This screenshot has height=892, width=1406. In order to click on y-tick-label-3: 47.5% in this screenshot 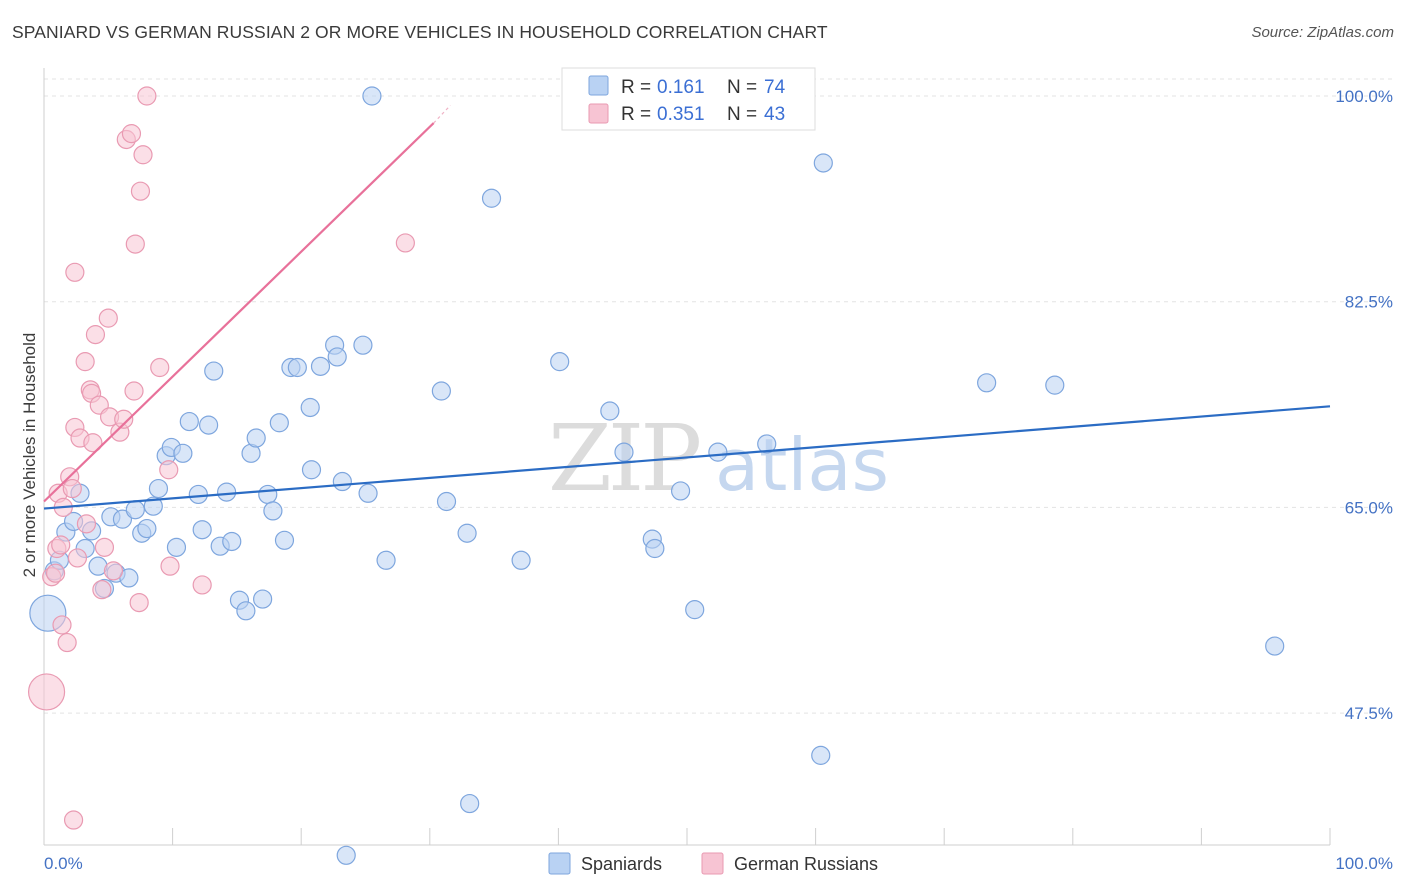, I will do `click(1369, 713)`.